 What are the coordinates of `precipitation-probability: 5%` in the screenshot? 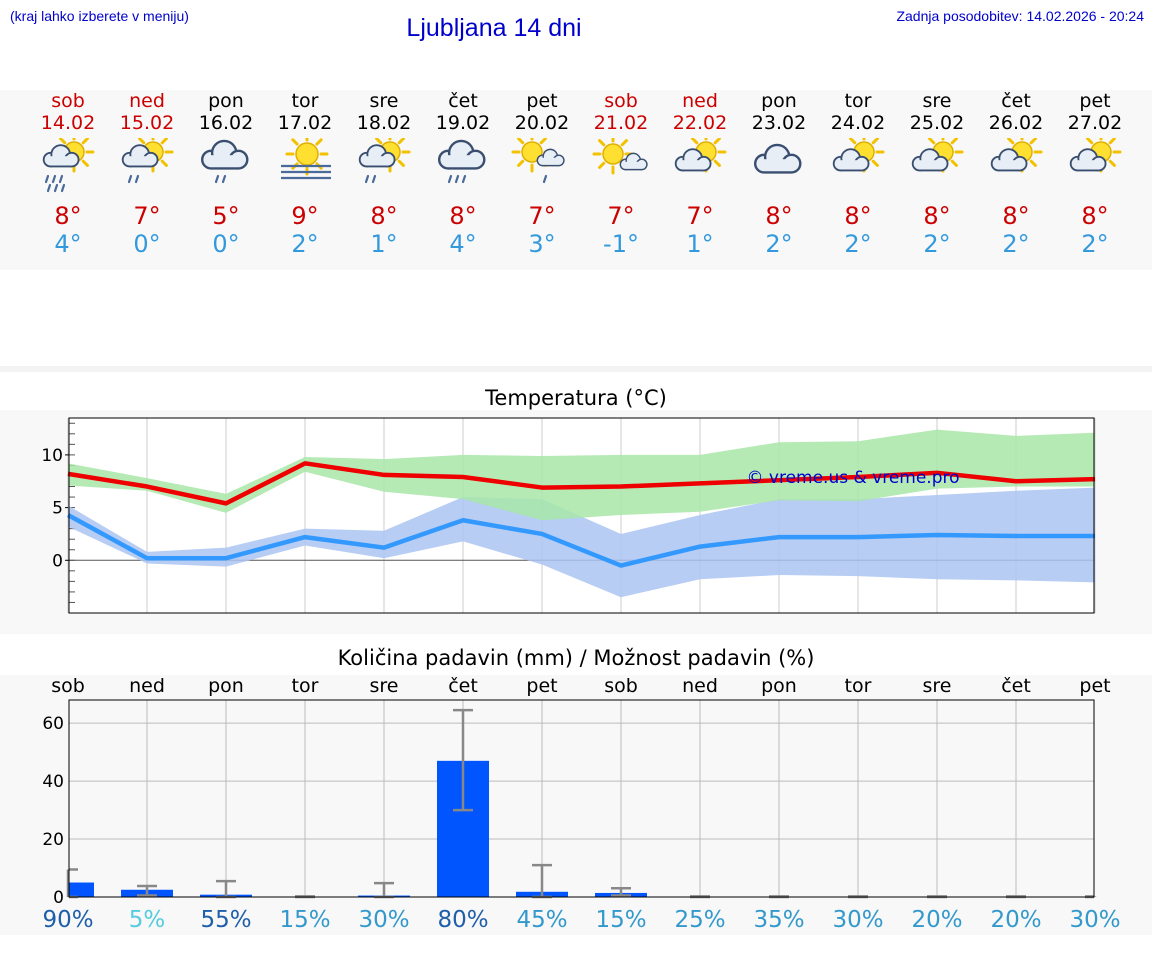 It's located at (147, 920).